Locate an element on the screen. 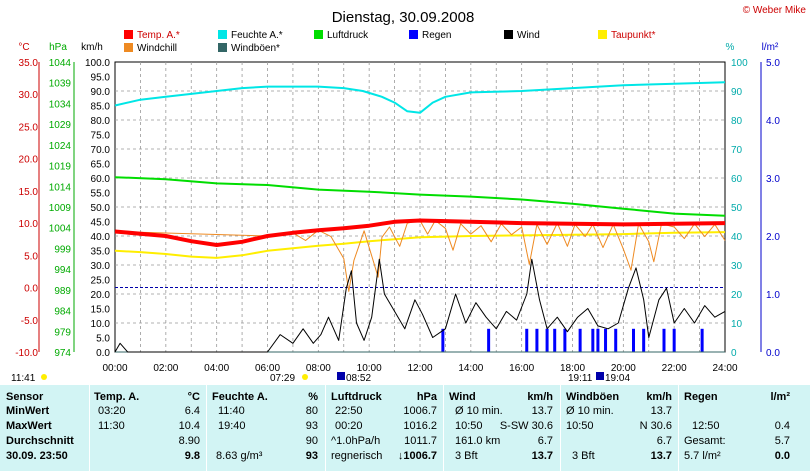 This screenshot has height=471, width=810. humidity-tick-label: 0 is located at coordinates (734, 353).